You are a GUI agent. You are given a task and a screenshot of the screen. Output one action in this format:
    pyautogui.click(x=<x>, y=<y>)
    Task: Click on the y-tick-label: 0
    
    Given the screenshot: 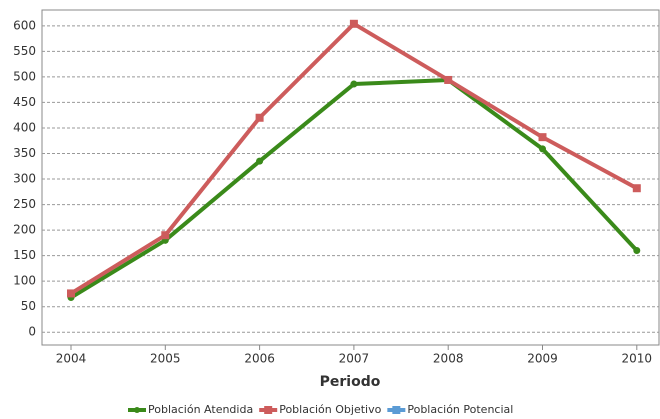 What is the action you would take?
    pyautogui.click(x=32, y=332)
    